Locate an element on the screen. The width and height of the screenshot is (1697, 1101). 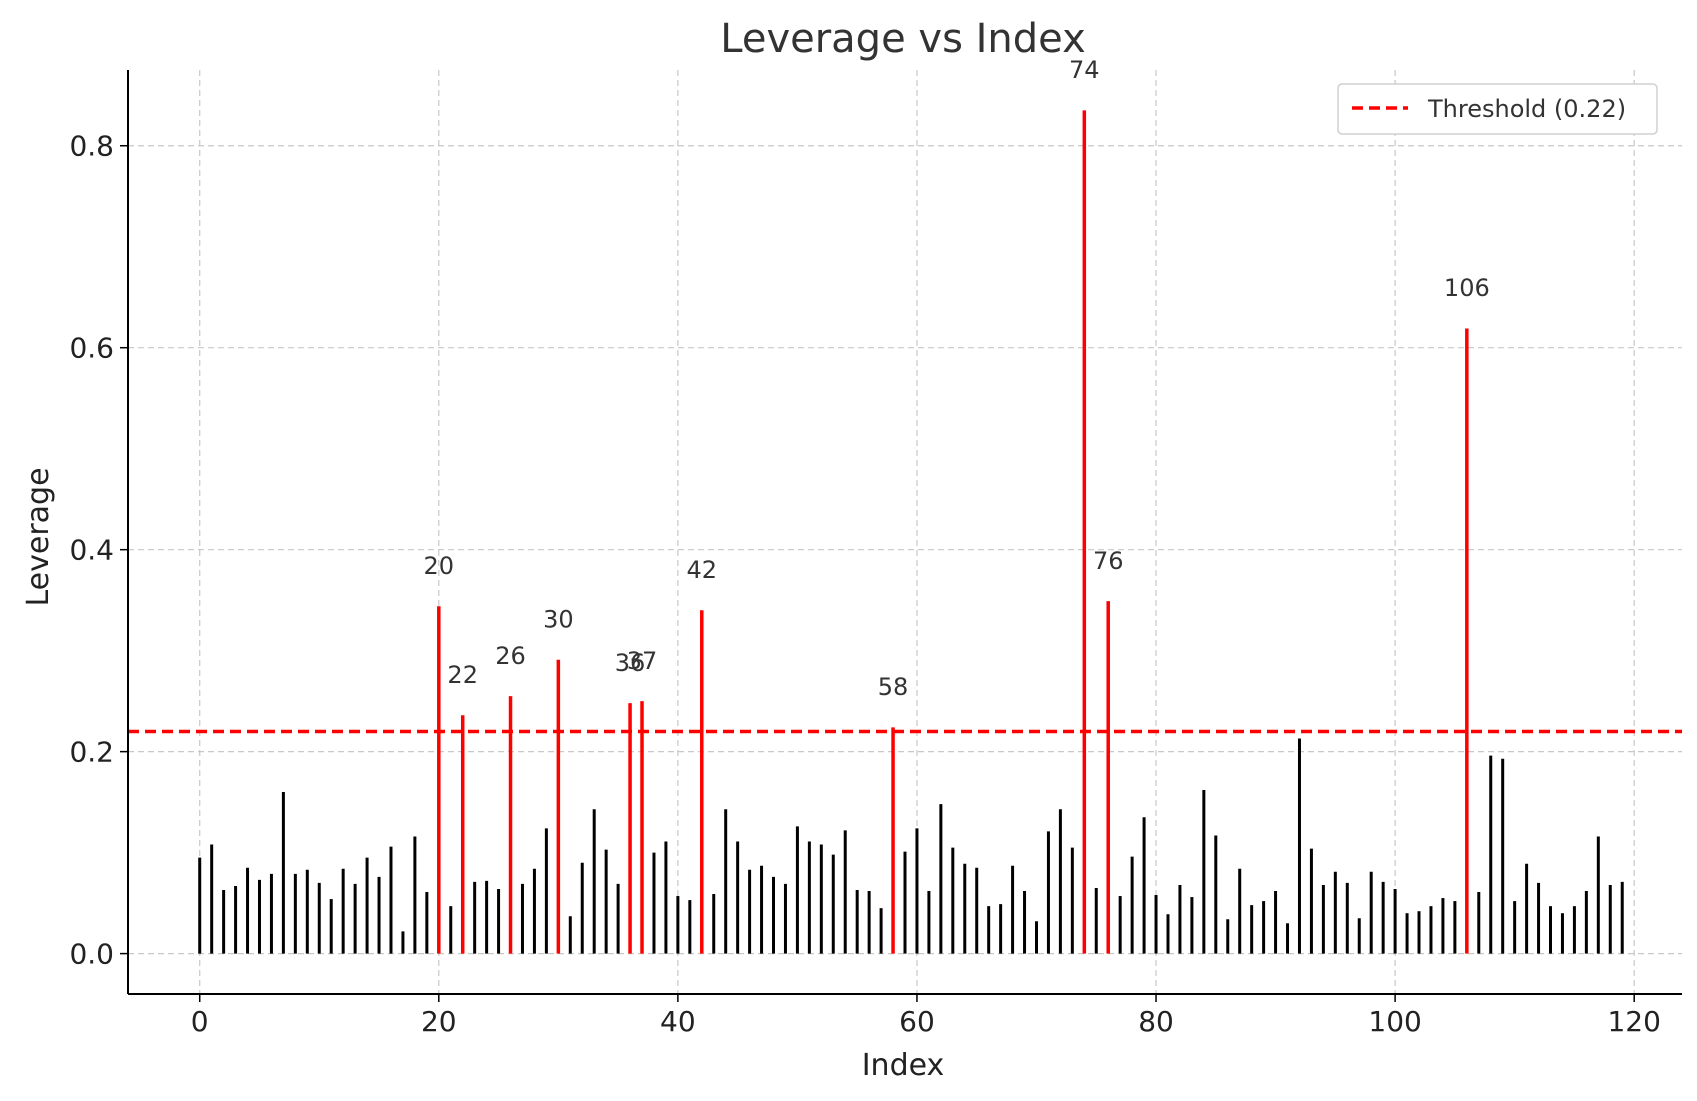
flagged-index-annotation: 58 is located at coordinates (893, 687).